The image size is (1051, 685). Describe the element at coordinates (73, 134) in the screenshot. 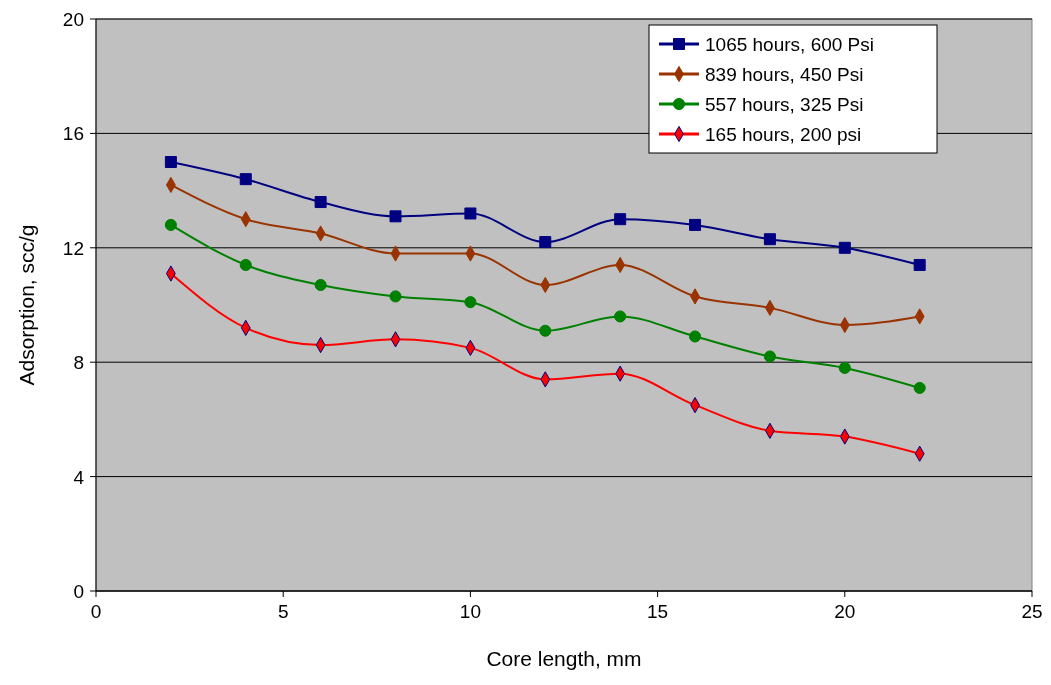

I see `y-tick-label: 16` at that location.